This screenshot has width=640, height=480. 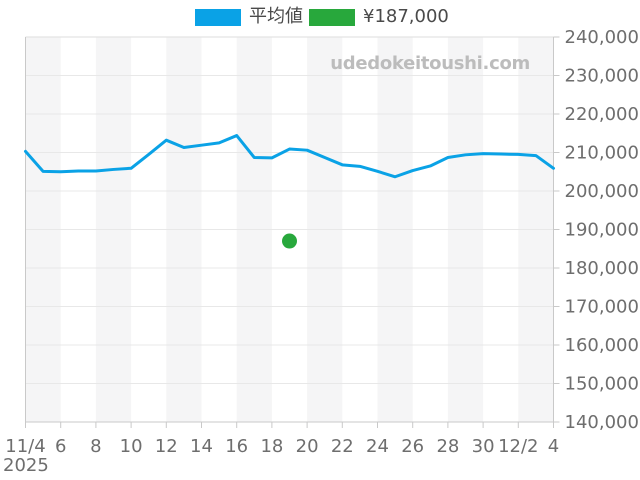 I want to click on y-axis-label: 140,000, so click(x=602, y=422).